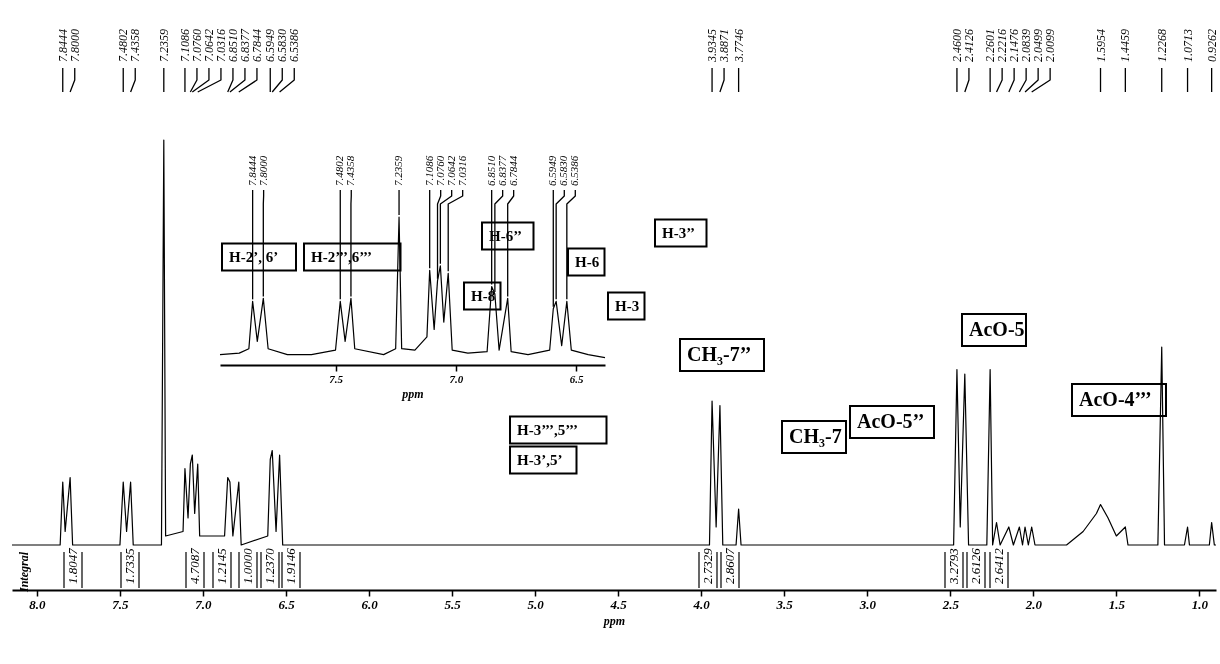  Describe the element at coordinates (247, 565) in the screenshot. I see `annotation: 1.0000` at that location.